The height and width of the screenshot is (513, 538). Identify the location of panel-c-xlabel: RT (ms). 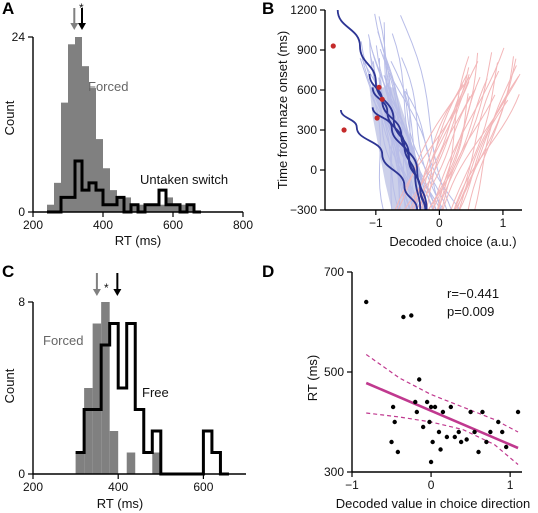
(120, 503).